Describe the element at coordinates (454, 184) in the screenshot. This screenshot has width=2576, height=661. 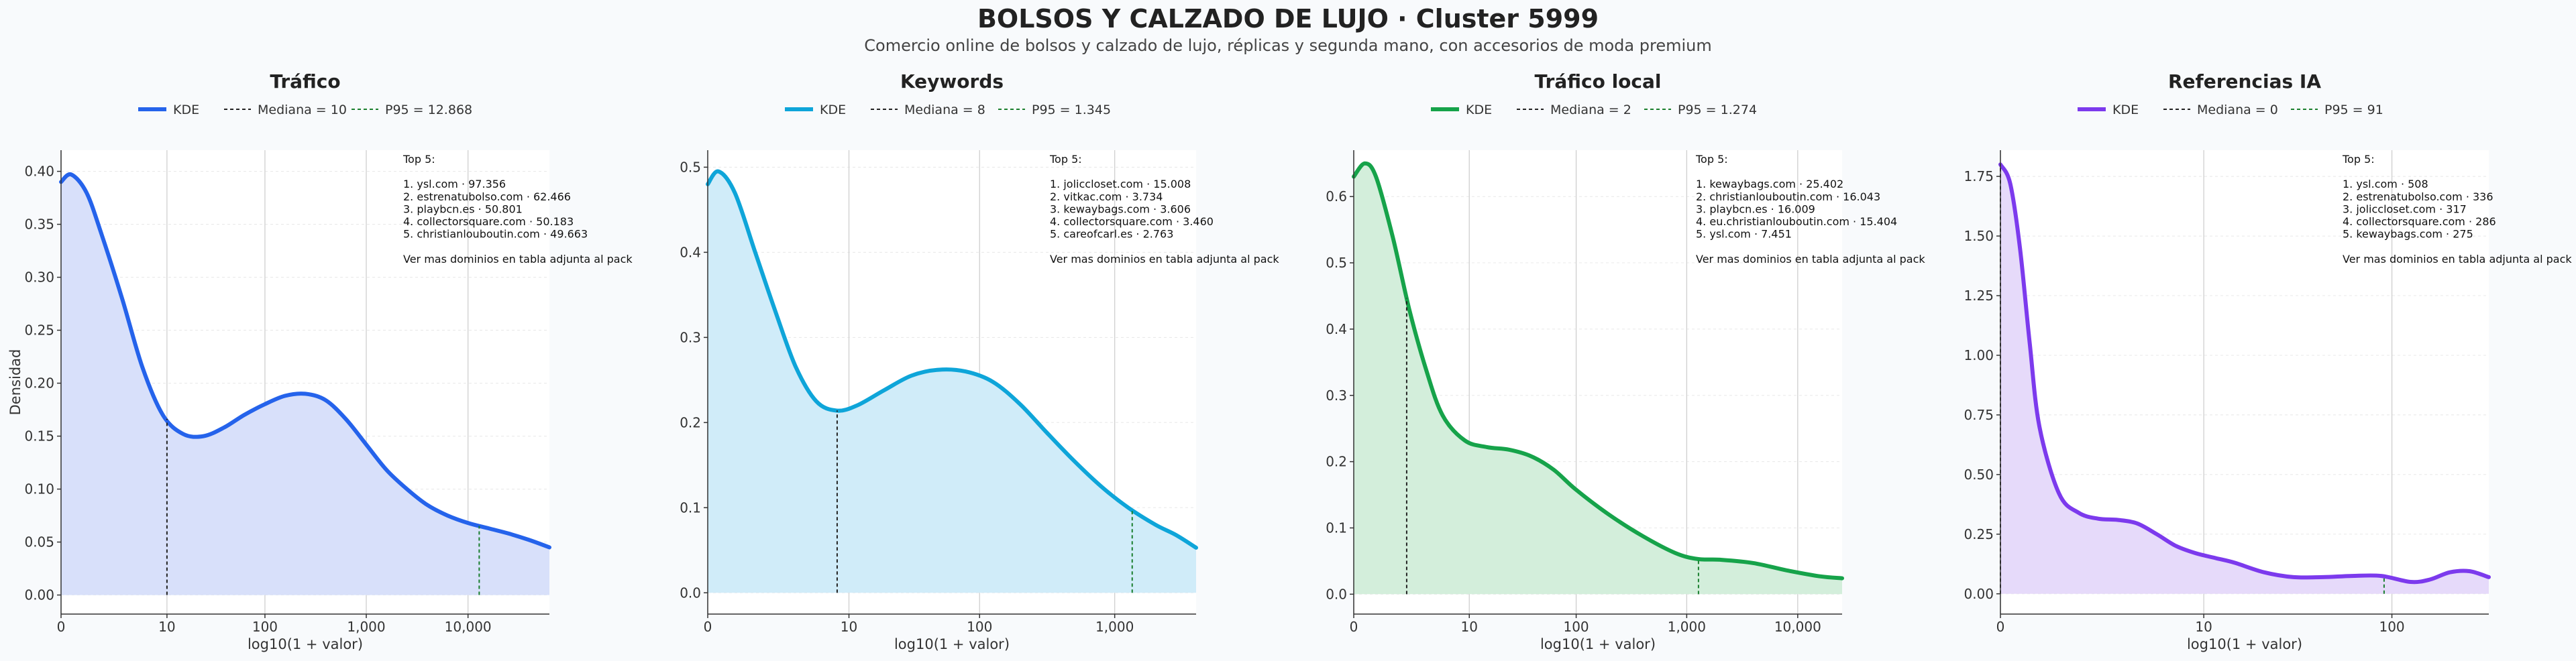
I see `top5-annotation-line: 1. ysl.com · 97.356` at that location.